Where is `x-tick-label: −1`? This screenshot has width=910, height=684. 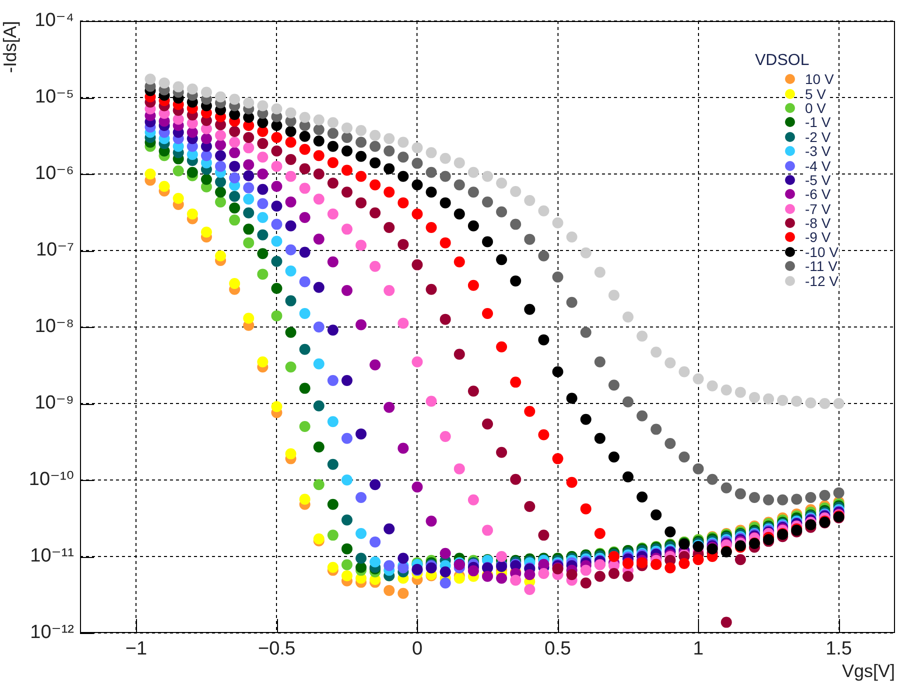 x-tick-label: −1 is located at coordinates (136, 649).